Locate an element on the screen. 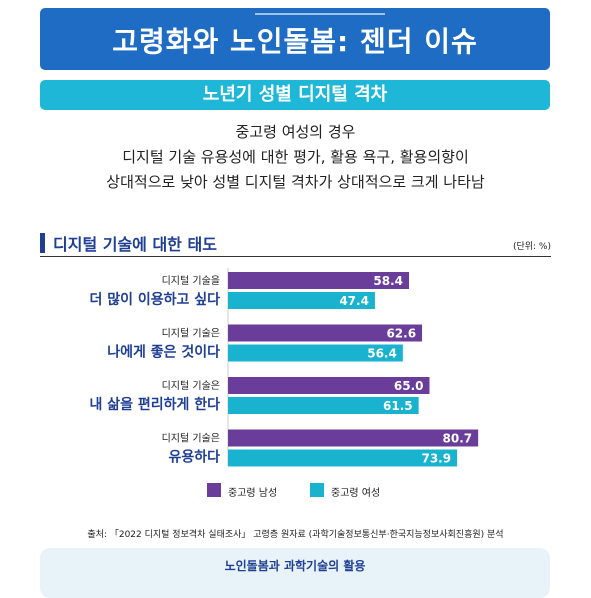 This screenshot has width=591, height=598. footer-panel: 노인돌봄과 과학기술의 활용 is located at coordinates (295, 573).